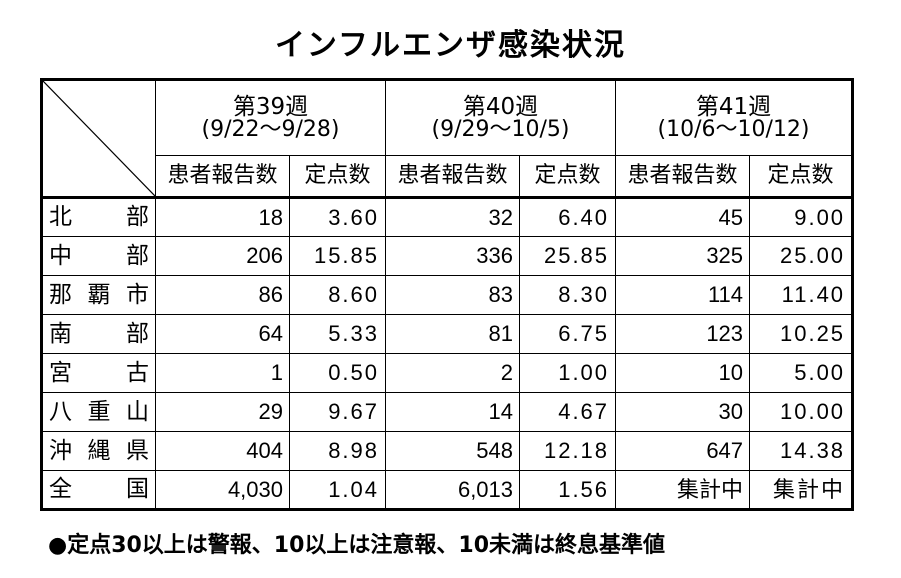 The image size is (901, 578). What do you see at coordinates (683, 256) in the screenshot?
I see `patients-value: 325` at bounding box center [683, 256].